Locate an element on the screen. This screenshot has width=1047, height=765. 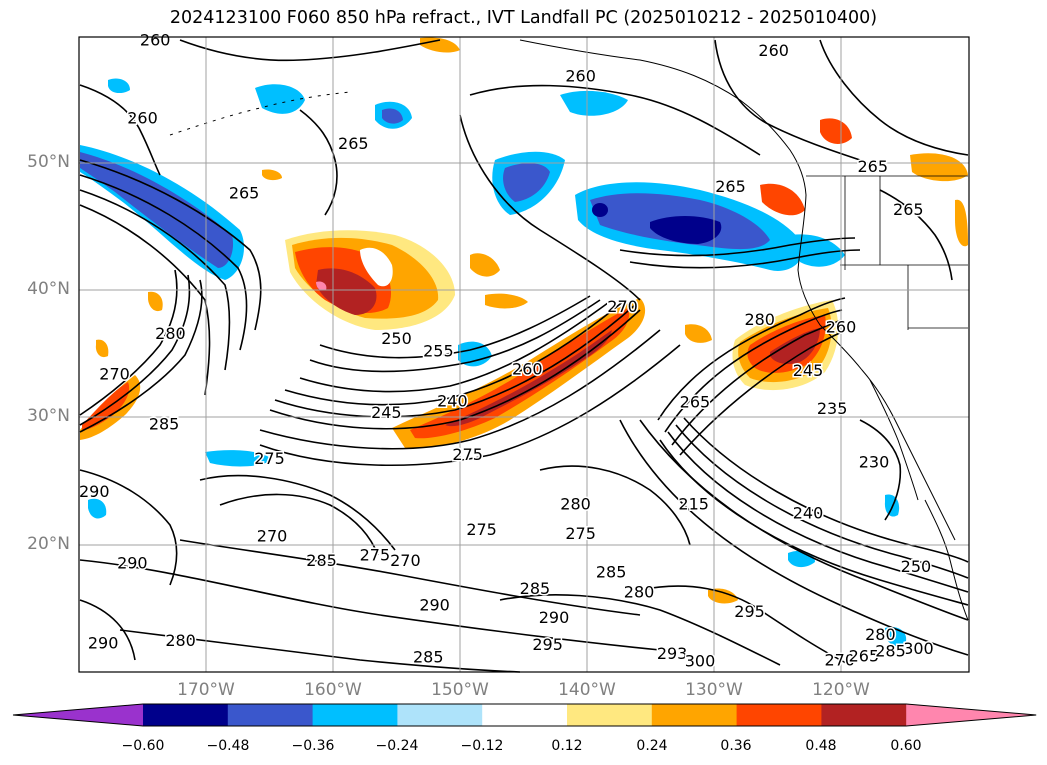
colorbar-tick: 0.12 is located at coordinates (567, 746).